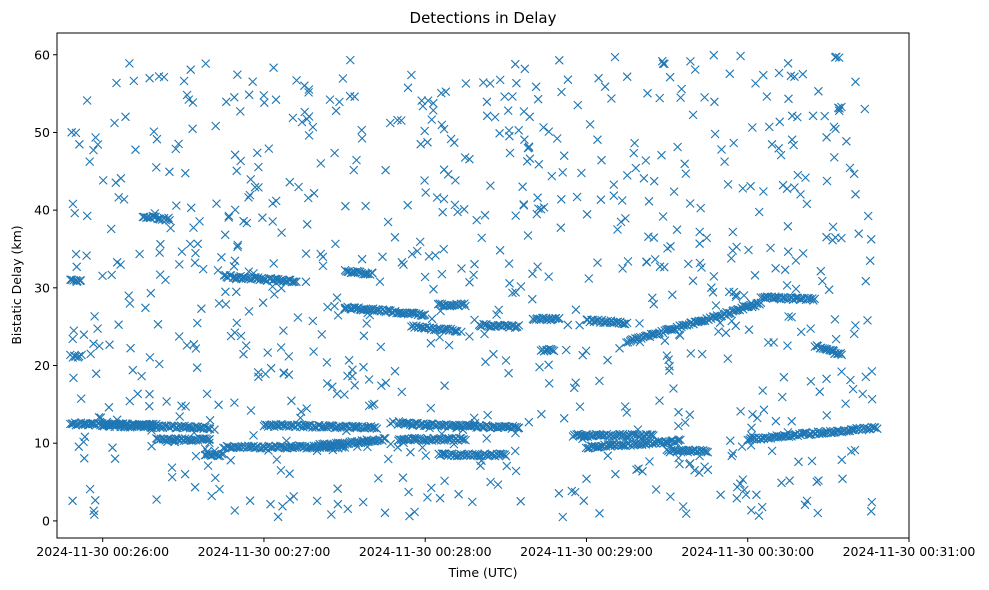 Image resolution: width=989 pixels, height=590 pixels. I want to click on y-tick-label: 20, so click(42, 365).